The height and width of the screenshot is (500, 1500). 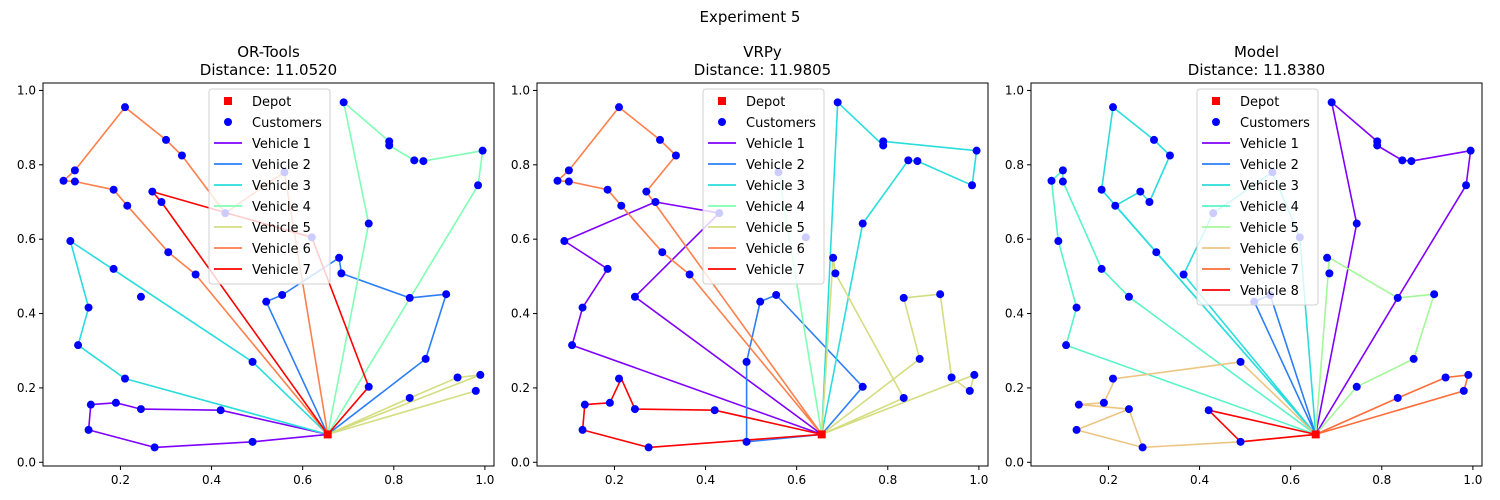 I want to click on depot-marker, so click(x=1315, y=434).